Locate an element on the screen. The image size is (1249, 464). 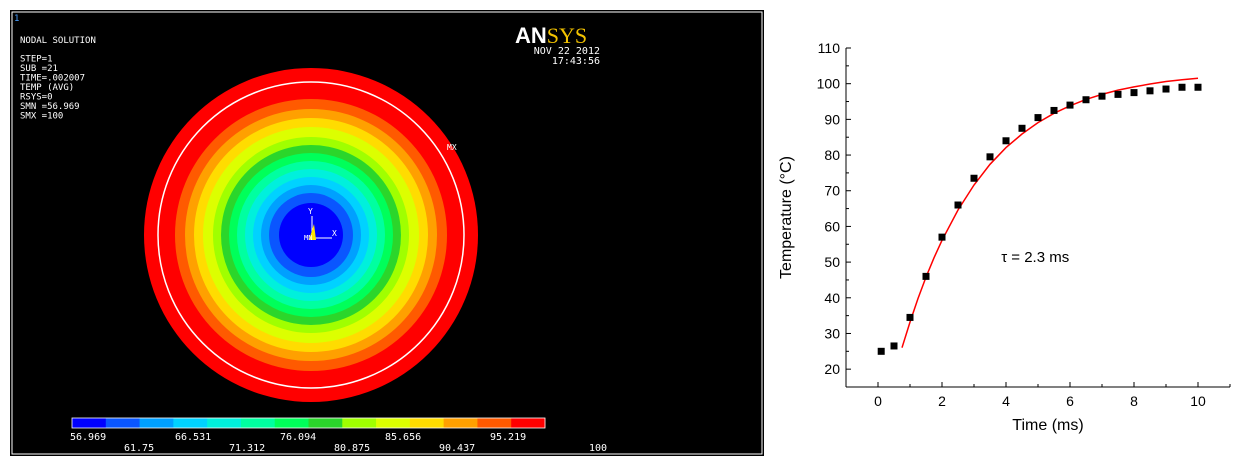
y-tick-label: 20 is located at coordinates (832, 369).